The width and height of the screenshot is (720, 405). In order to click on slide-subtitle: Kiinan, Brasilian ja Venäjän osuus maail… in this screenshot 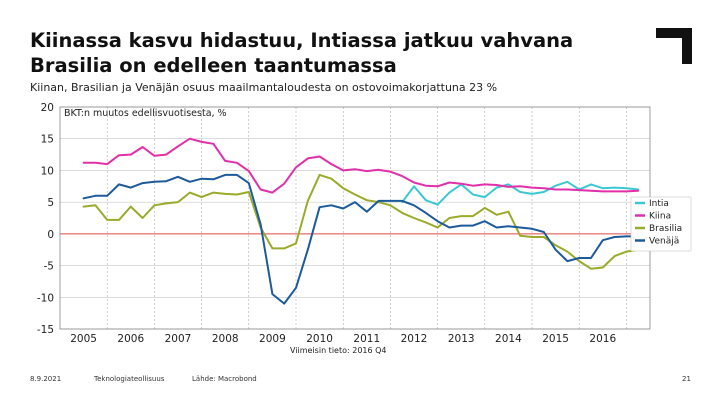, I will do `click(264, 87)`.